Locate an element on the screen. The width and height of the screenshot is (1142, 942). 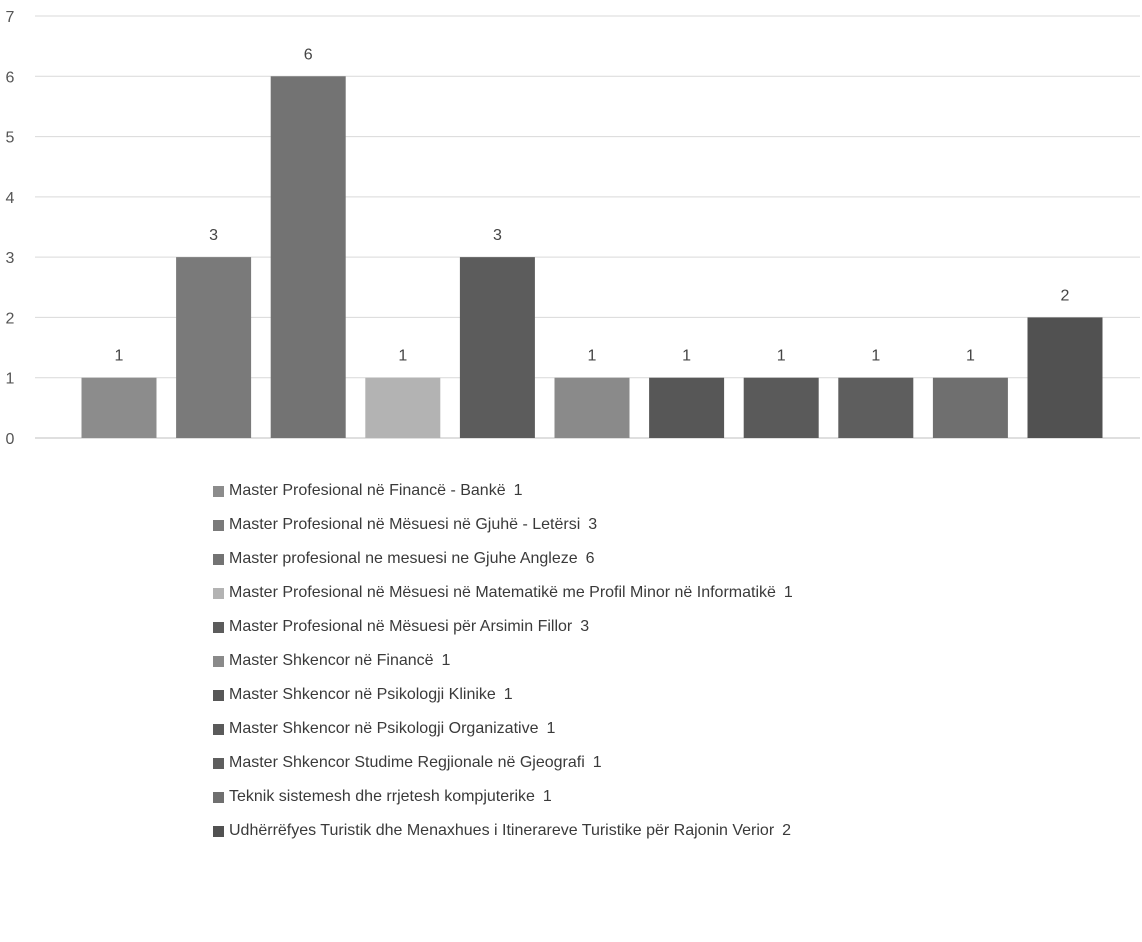
y-tick-label: 2 is located at coordinates (10, 318).